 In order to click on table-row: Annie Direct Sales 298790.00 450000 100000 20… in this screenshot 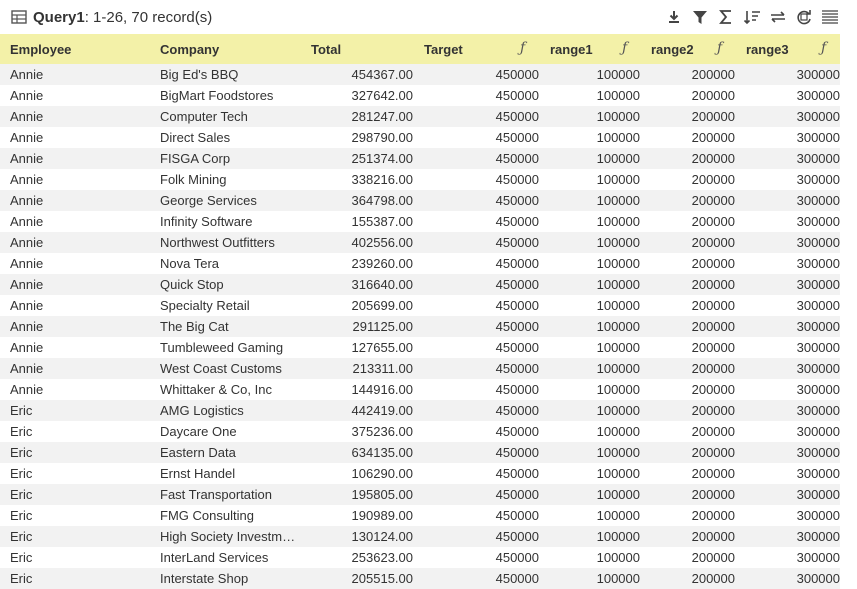, I will do `click(420, 137)`.